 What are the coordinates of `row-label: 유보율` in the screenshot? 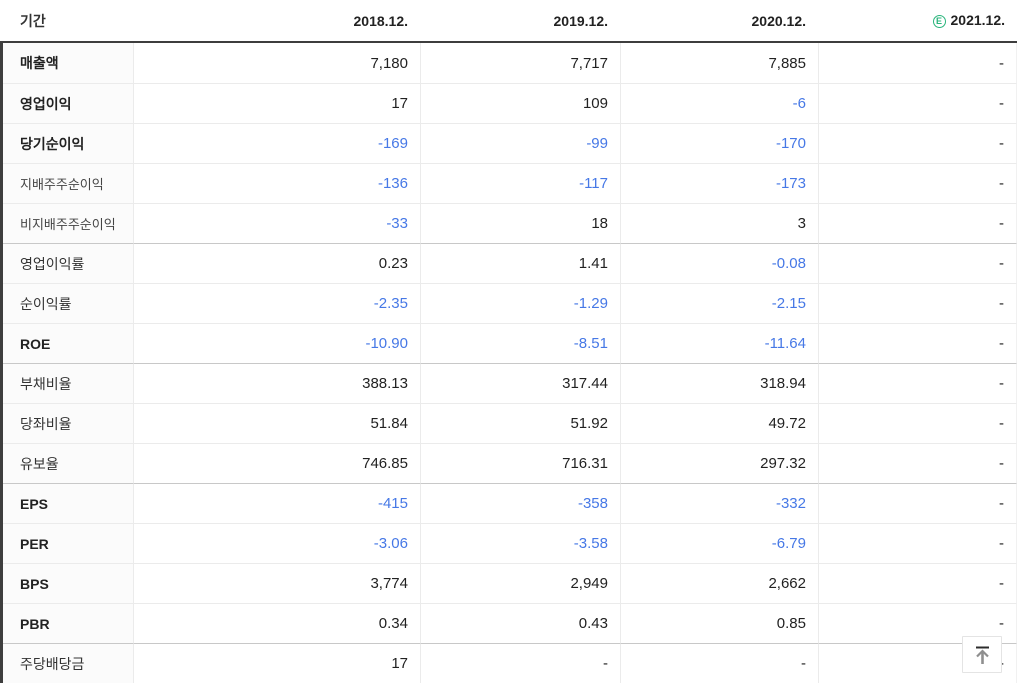 It's located at (66, 463).